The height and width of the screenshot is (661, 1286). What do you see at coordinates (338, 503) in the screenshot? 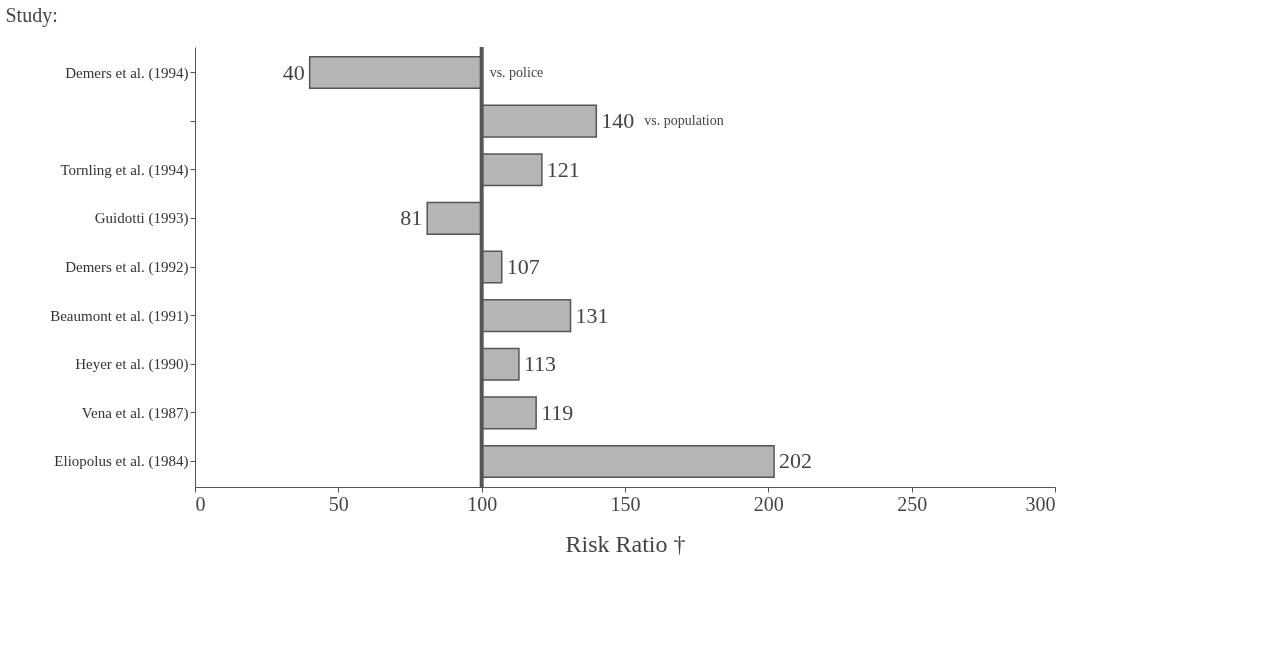
I see `x-tick-label: 50` at bounding box center [338, 503].